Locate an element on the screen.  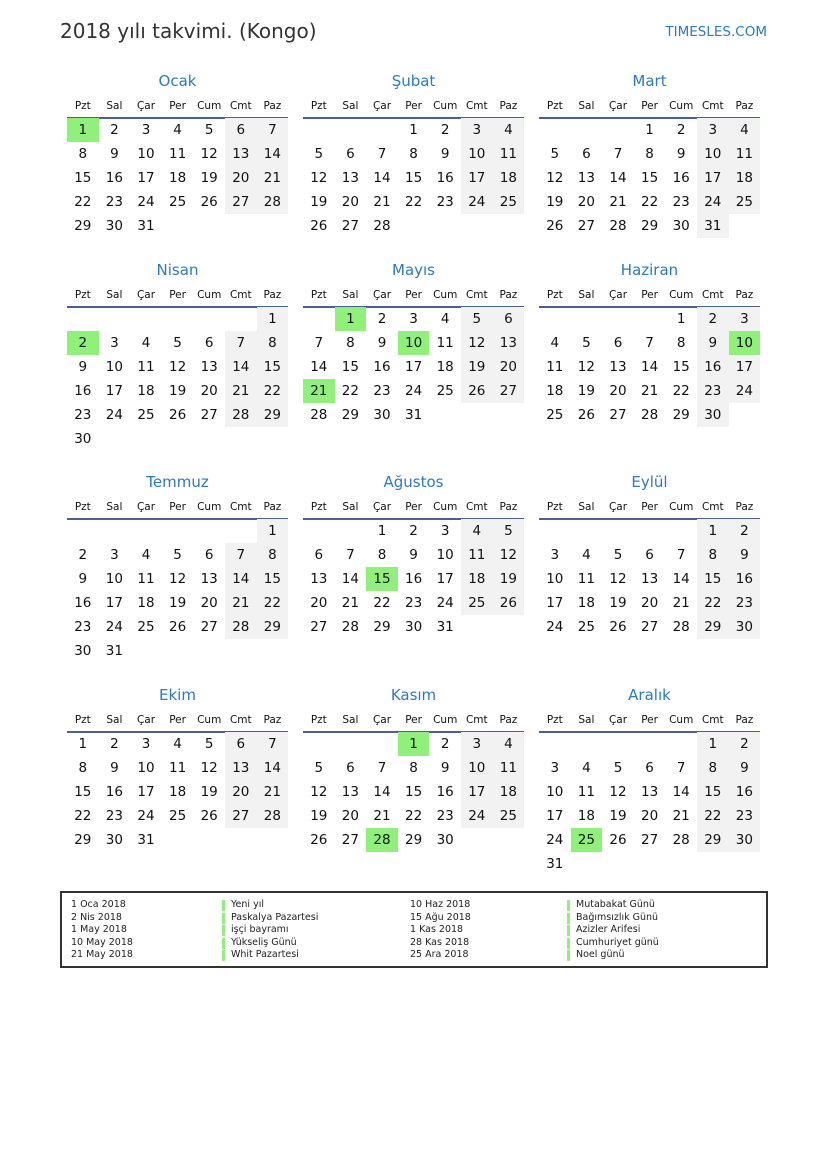
day-cell: 6 is located at coordinates (618, 343).